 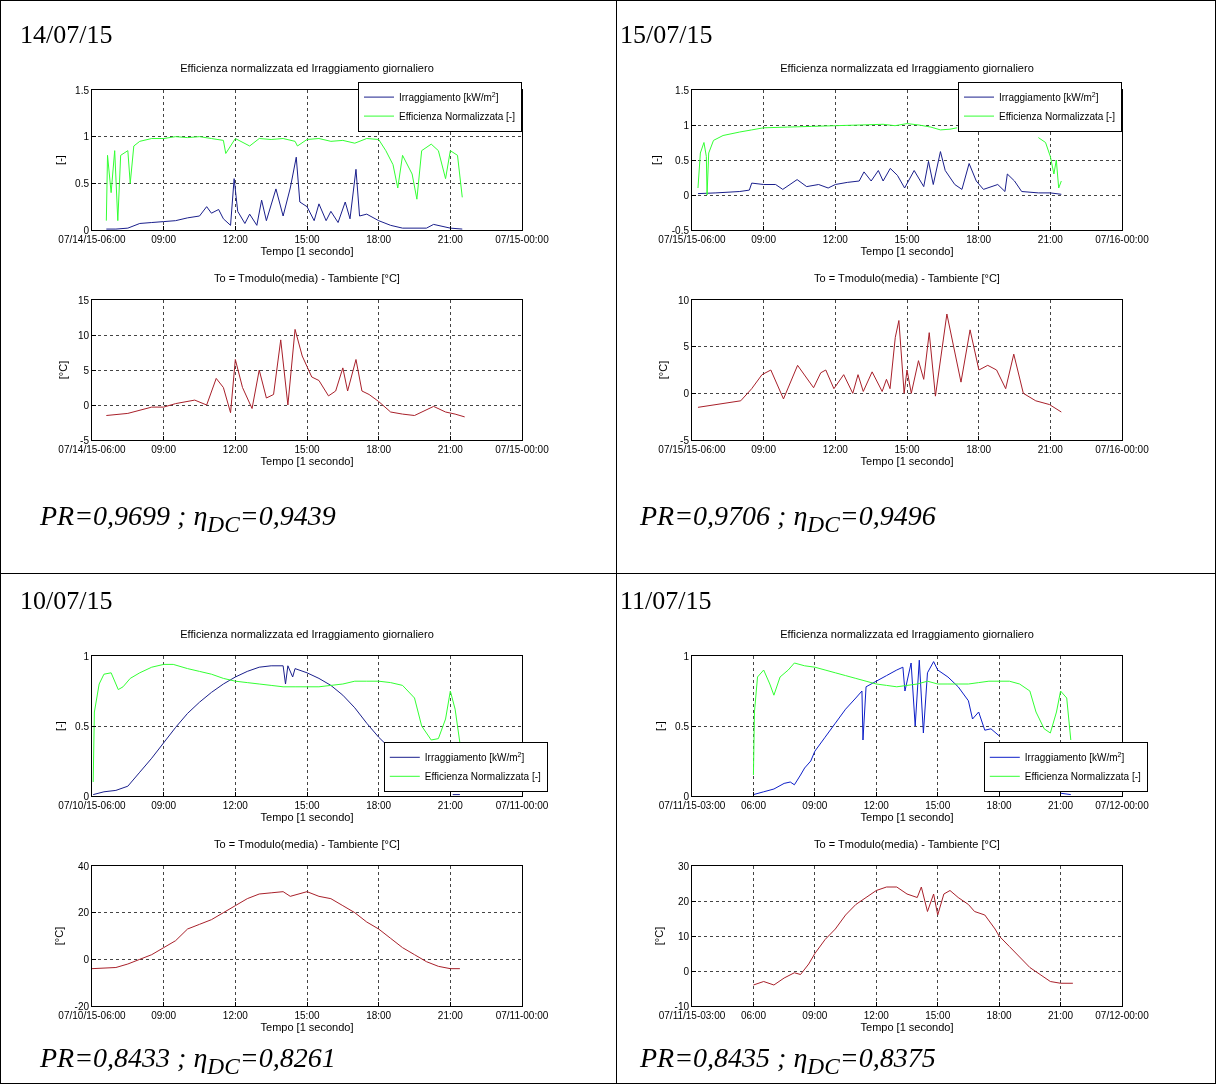 I want to click on y-tick-label: 5, so click(x=86, y=370).